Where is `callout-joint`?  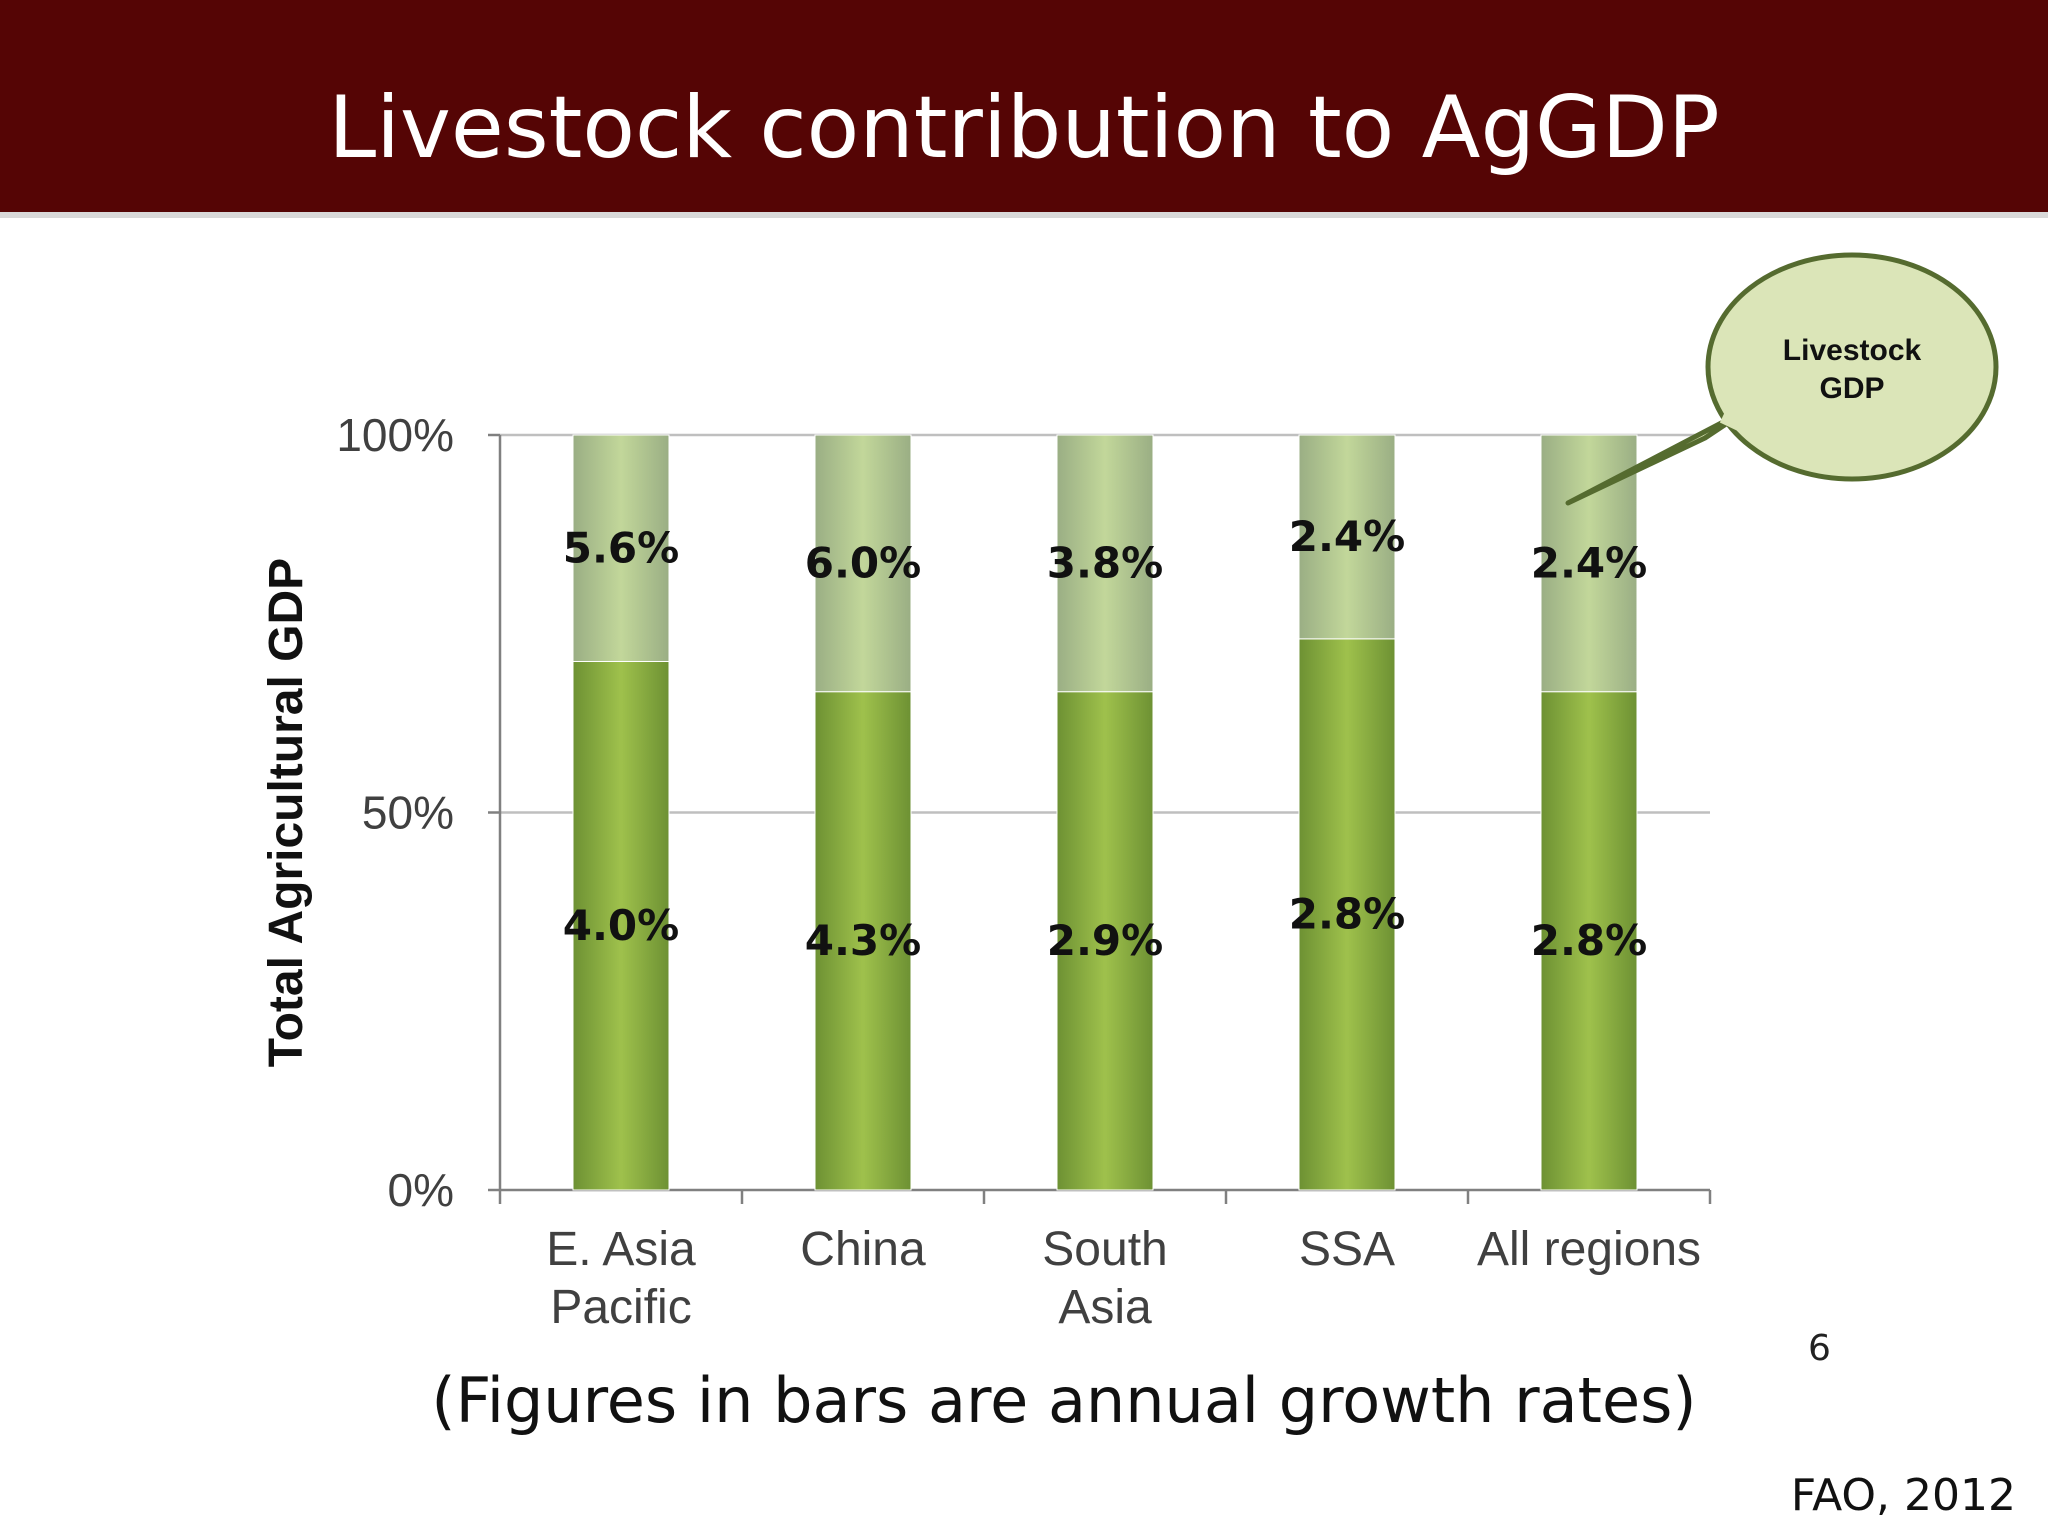
callout-joint is located at coordinates (1741, 427).